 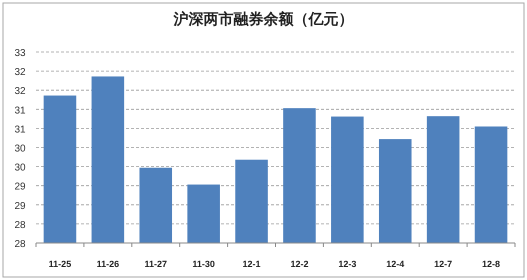 What do you see at coordinates (203, 264) in the screenshot?
I see `x-tick-label: 11-30` at bounding box center [203, 264].